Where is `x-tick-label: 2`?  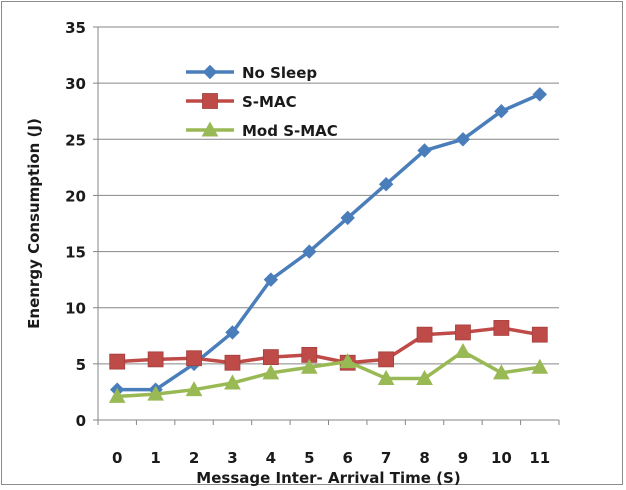 x-tick-label: 2 is located at coordinates (194, 458).